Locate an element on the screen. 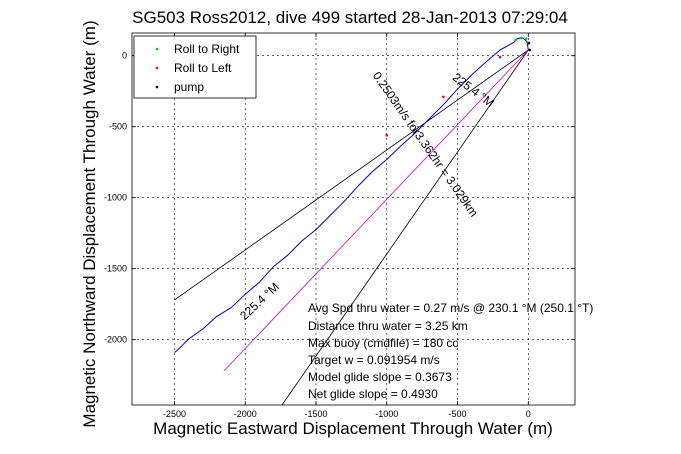 The width and height of the screenshot is (681, 454). legend: Roll to Right Roll to Left pump is located at coordinates (195, 67).